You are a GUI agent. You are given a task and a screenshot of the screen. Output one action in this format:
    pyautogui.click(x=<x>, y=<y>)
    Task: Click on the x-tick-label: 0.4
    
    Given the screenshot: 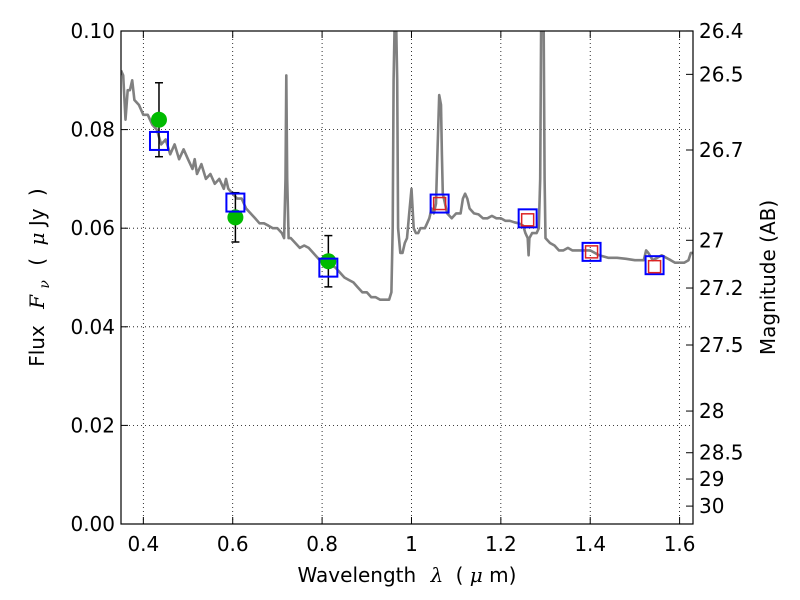 What is the action you would take?
    pyautogui.click(x=143, y=544)
    